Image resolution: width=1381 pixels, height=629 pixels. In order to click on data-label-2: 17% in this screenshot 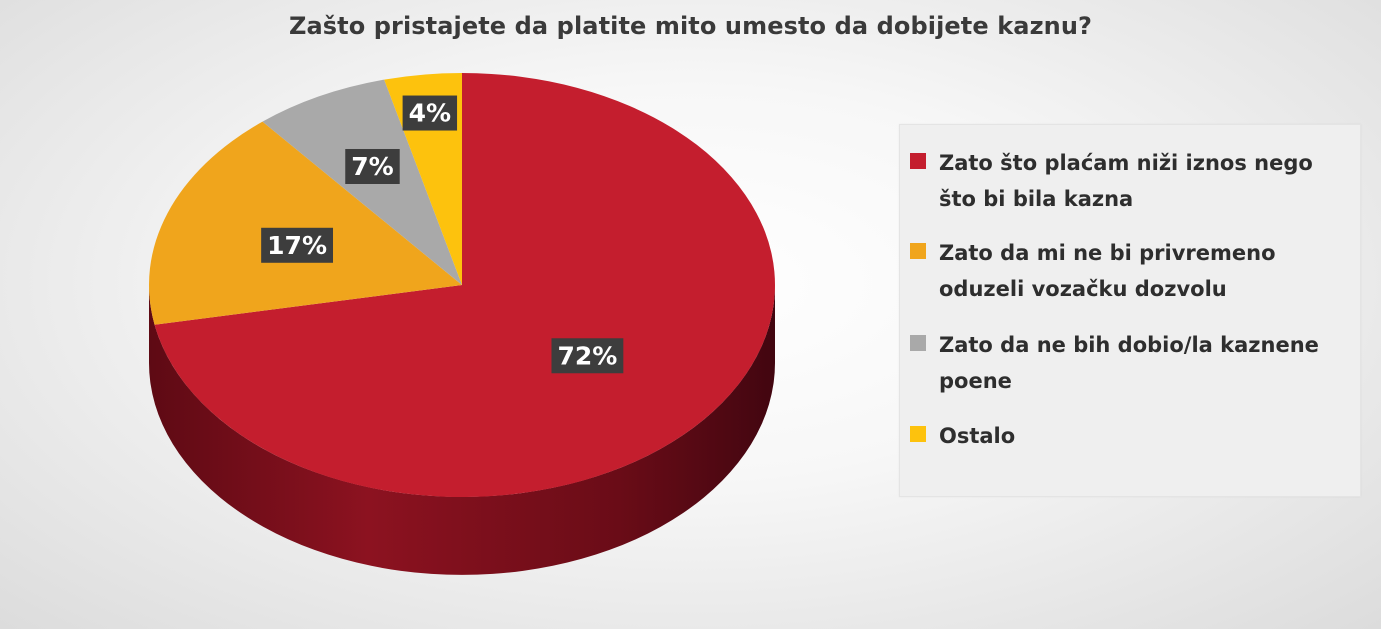, I will do `click(297, 245)`.